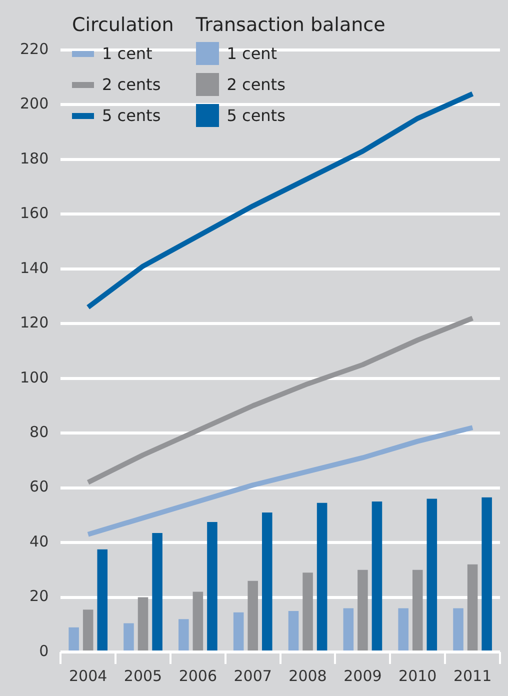 This screenshot has height=696, width=508. Describe the element at coordinates (143, 675) in the screenshot. I see `x-tick-label: 2005` at that location.